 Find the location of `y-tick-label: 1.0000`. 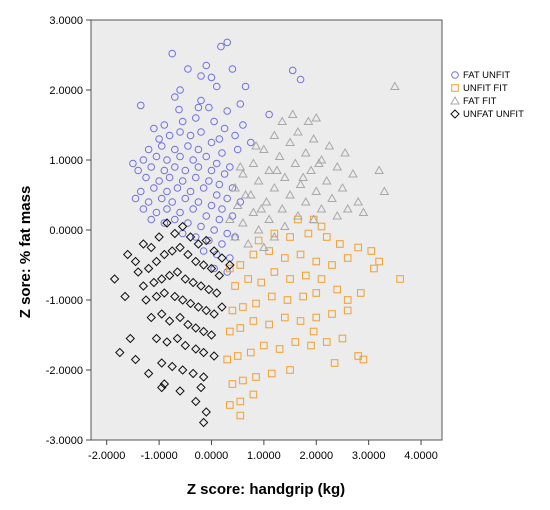

y-tick-label: 1.0000 is located at coordinates (66, 161).